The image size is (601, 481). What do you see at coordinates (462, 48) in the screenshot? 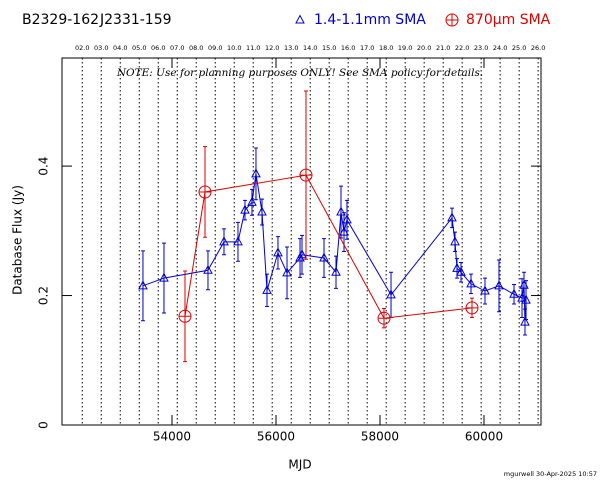
I see `year-tick-label: 22.0` at bounding box center [462, 48].